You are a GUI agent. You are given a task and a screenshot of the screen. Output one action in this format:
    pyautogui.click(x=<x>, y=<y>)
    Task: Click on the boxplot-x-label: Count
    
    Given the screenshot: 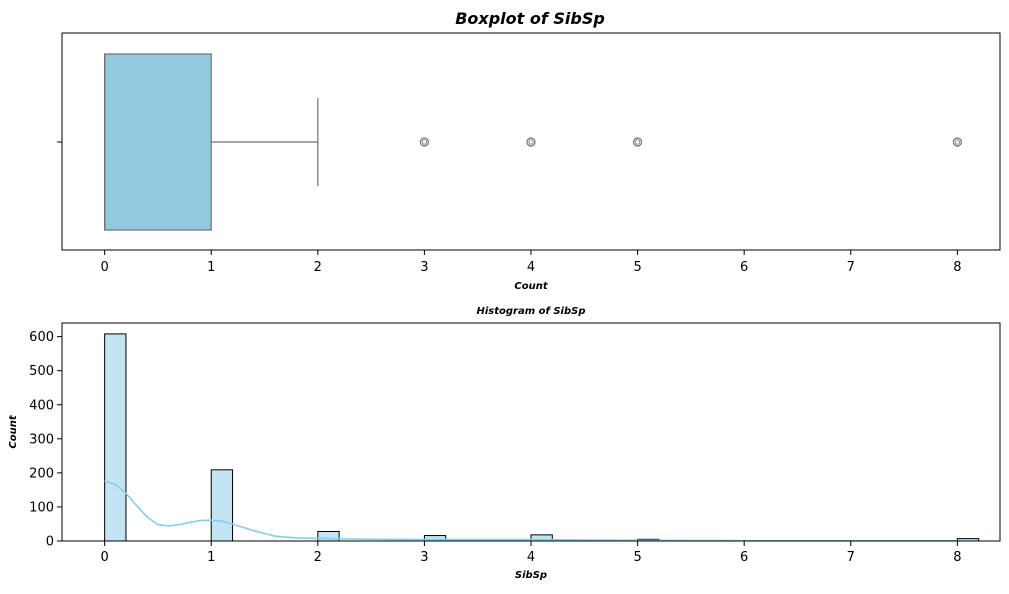 What is the action you would take?
    pyautogui.click(x=531, y=286)
    